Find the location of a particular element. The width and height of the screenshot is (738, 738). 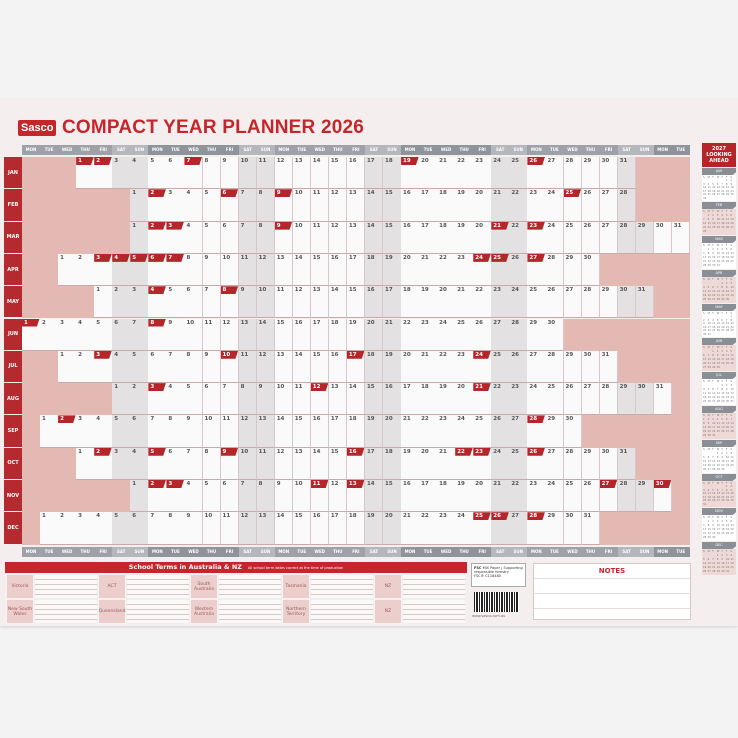

day-cell: 7 is located at coordinates (248, 205).